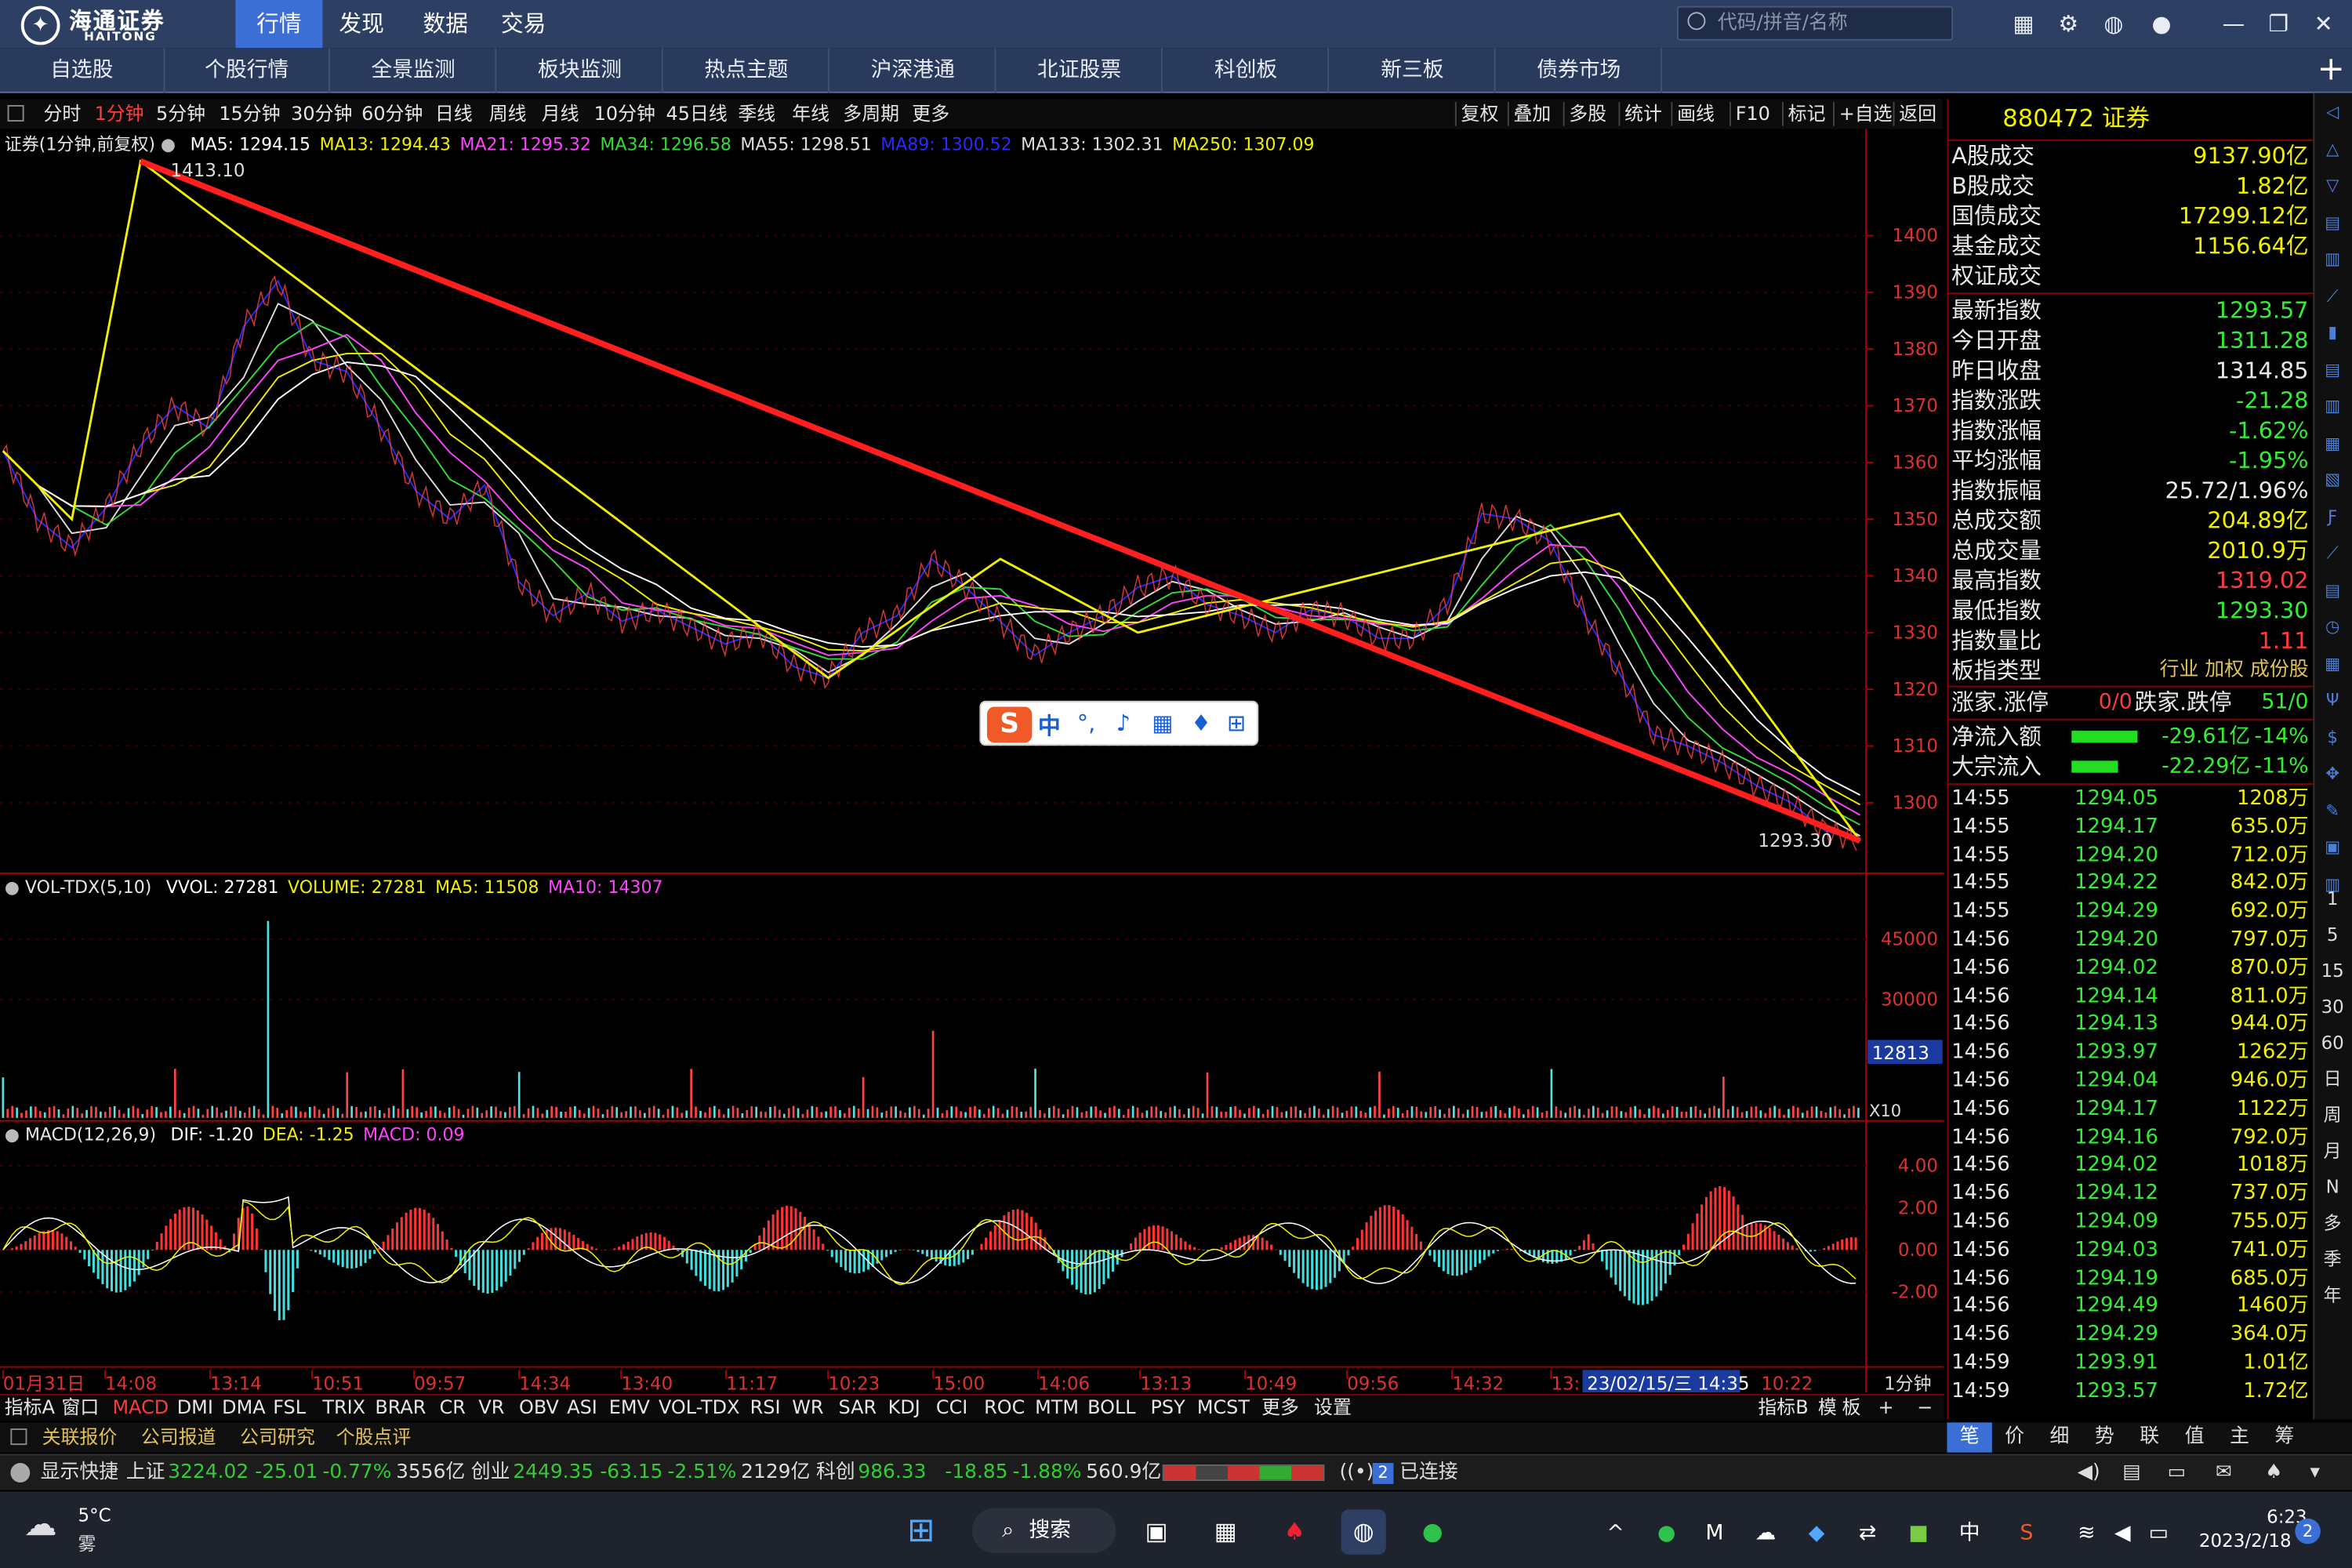 The width and height of the screenshot is (2352, 1568). I want to click on period-0: 分时, so click(62, 113).